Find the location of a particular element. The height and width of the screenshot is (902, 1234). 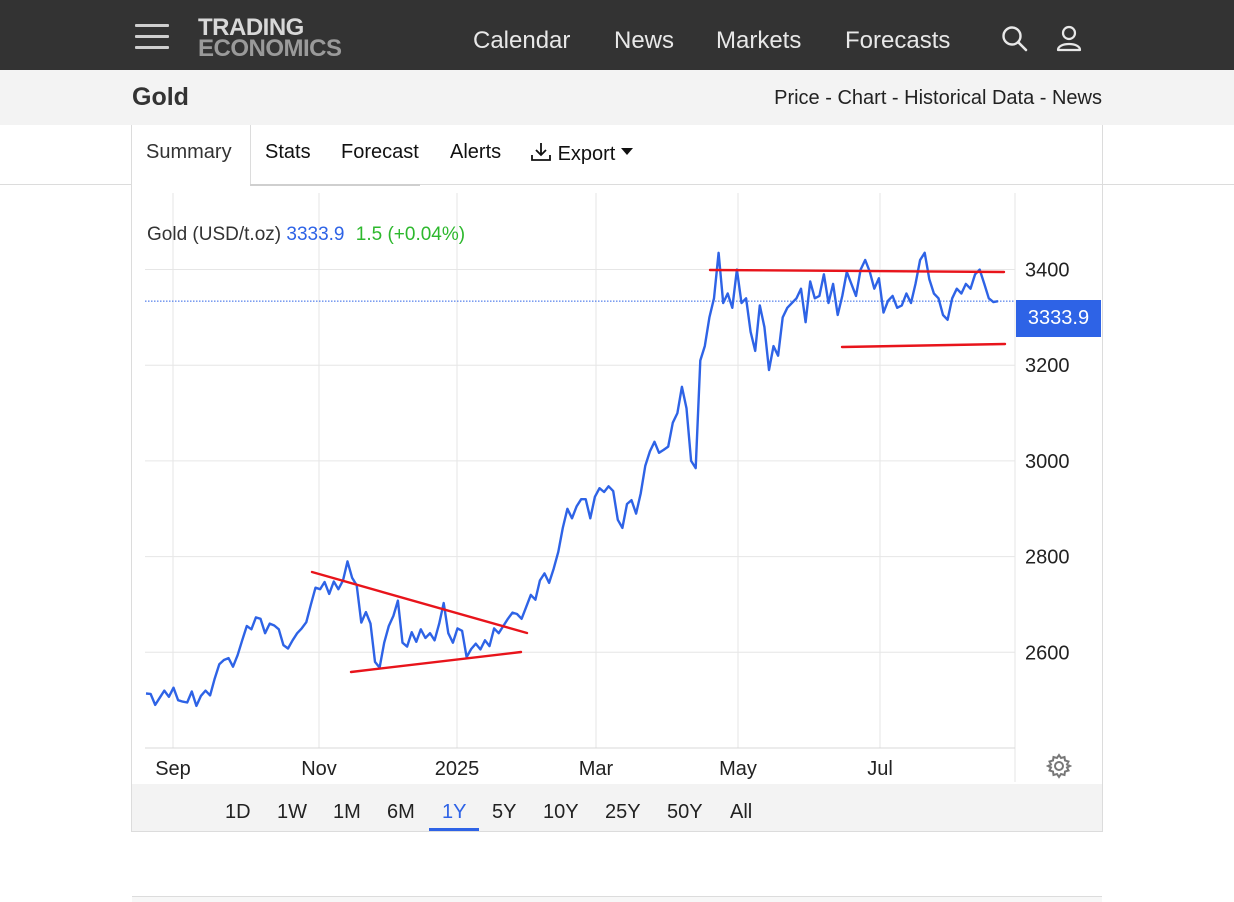

next-section-edge is located at coordinates (617, 899).